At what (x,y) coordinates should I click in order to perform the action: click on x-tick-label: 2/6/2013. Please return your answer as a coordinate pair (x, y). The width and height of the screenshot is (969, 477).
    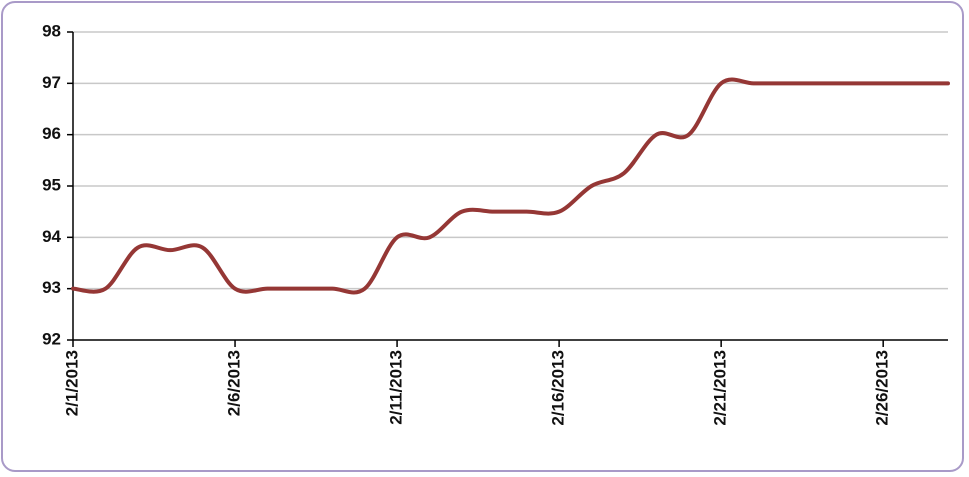
    Looking at the image, I should click on (234, 383).